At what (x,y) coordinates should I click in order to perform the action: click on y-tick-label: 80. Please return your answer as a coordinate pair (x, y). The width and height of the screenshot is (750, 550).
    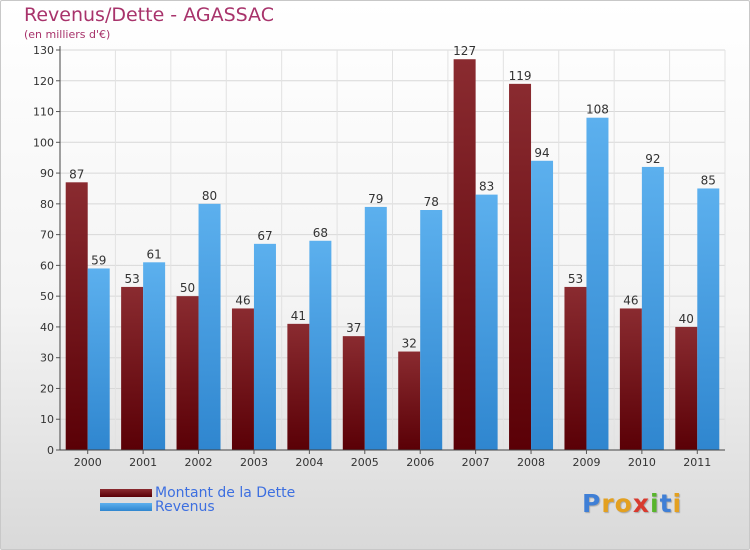
    Looking at the image, I should click on (47, 204).